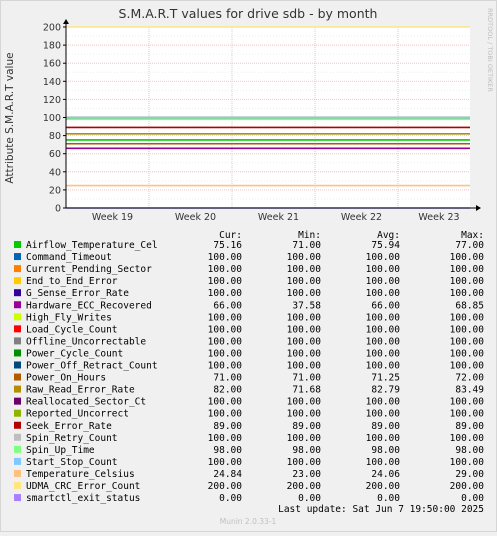  Describe the element at coordinates (385, 474) in the screenshot. I see `legend-value: 24.06` at that location.